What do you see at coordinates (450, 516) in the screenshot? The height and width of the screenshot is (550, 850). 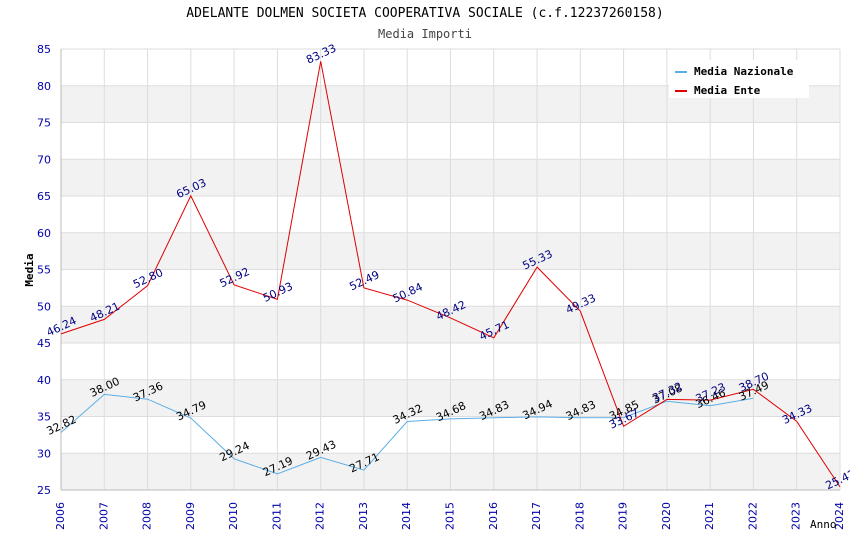 I see `x-tick-label: 2015` at bounding box center [450, 516].